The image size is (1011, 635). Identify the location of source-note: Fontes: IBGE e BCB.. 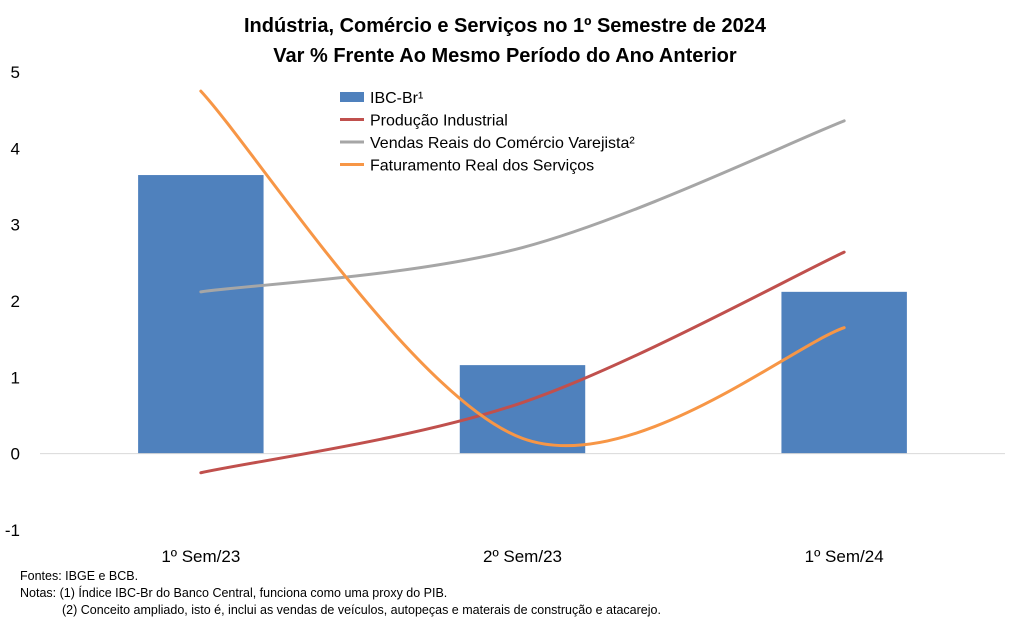
(79, 576).